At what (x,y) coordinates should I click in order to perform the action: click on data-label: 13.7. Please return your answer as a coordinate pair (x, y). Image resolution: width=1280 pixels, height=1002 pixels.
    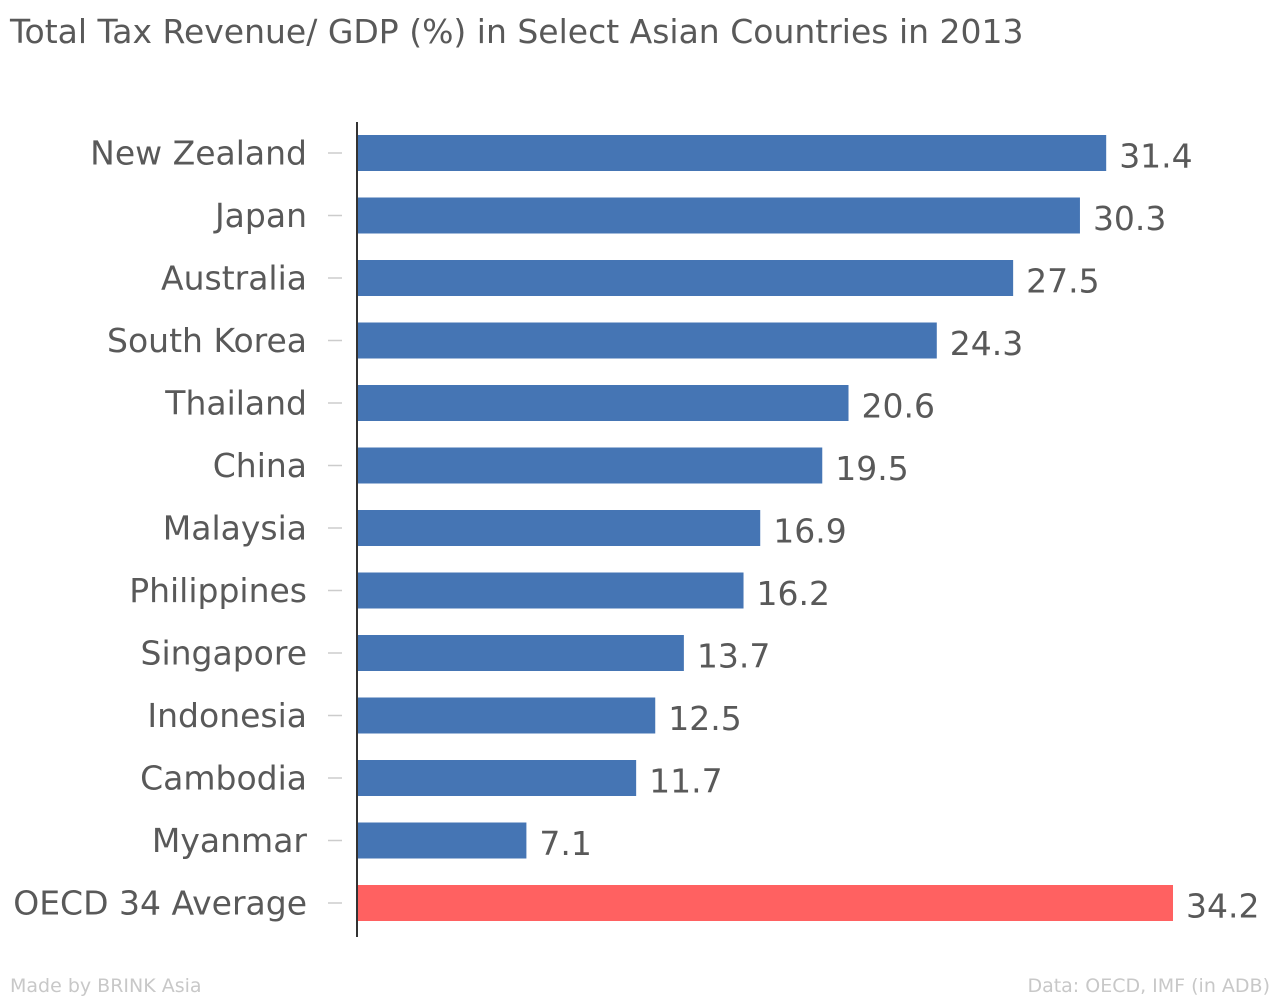
    Looking at the image, I should click on (733, 656).